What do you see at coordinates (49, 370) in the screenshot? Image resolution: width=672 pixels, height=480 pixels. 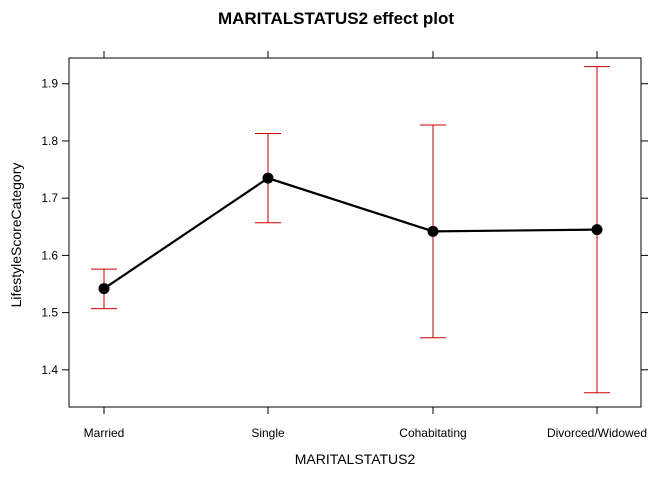 I see `y-tick-label: 1.4` at bounding box center [49, 370].